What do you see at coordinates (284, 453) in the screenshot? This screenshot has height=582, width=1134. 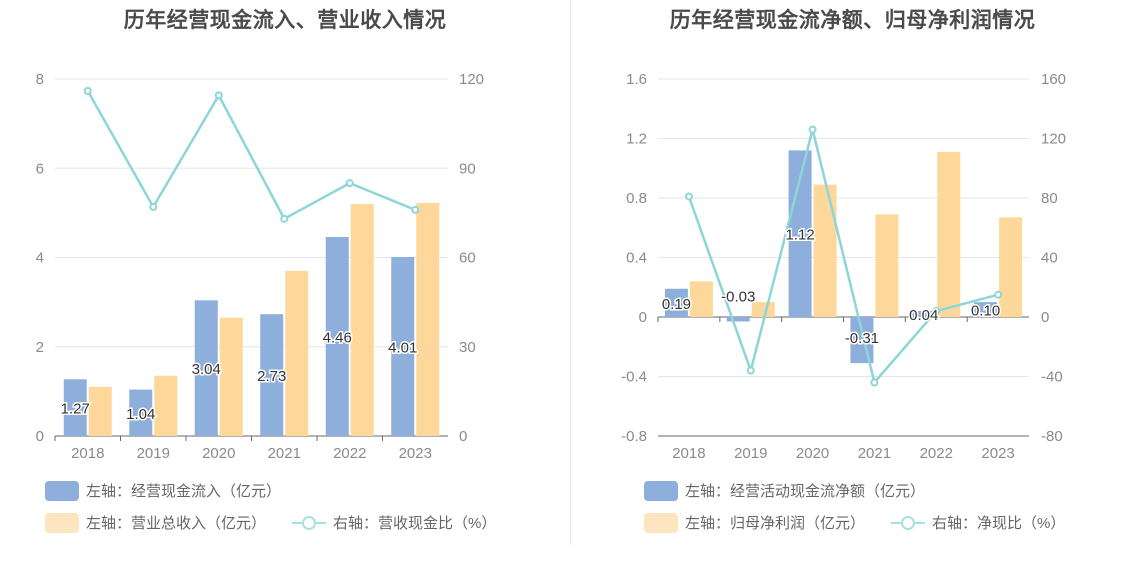 I see `x-tick-label: 2021` at bounding box center [284, 453].